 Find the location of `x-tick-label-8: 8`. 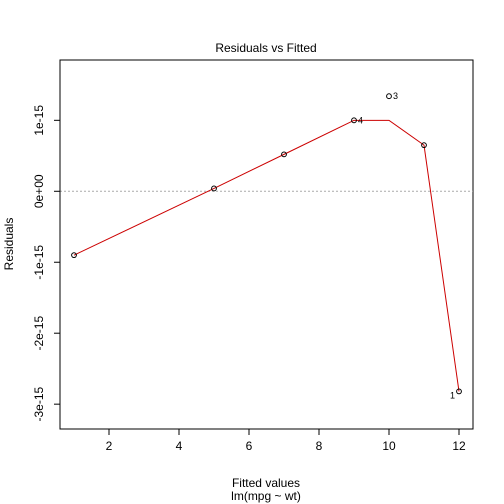

x-tick-label-8: 8 is located at coordinates (319, 446).